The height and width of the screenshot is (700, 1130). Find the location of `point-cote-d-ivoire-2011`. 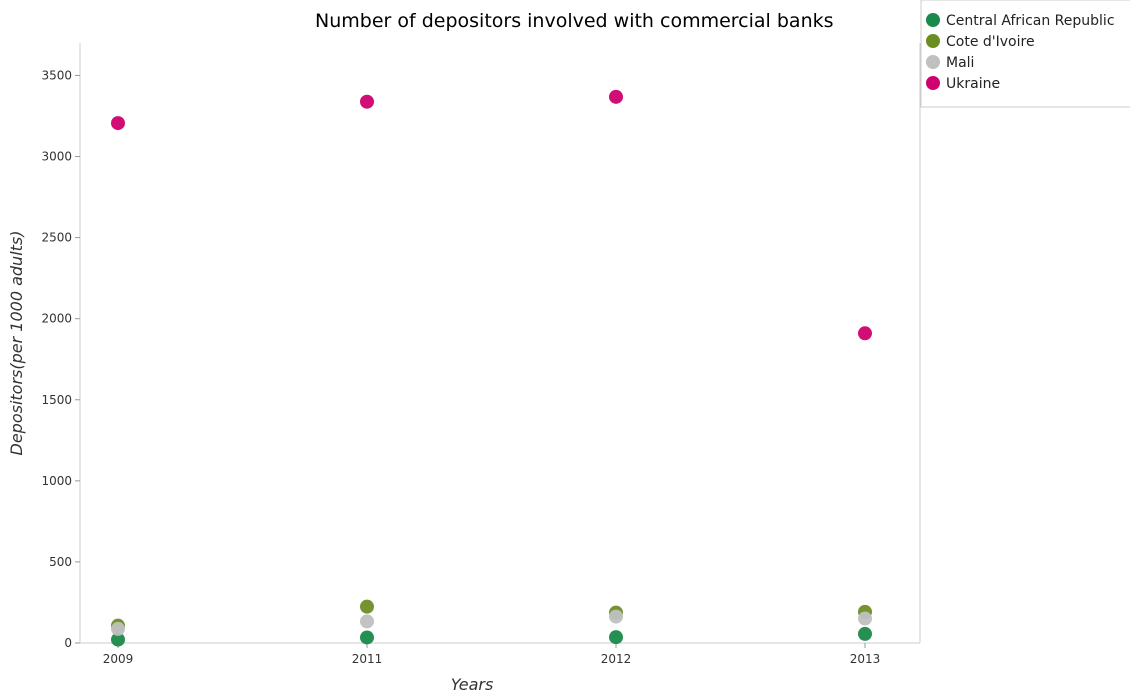

point-cote-d-ivoire-2011 is located at coordinates (367, 606).